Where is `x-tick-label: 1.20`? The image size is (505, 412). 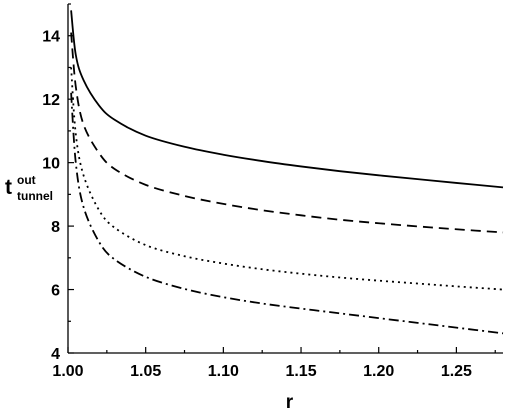
x-tick-label: 1.20 is located at coordinates (378, 371).